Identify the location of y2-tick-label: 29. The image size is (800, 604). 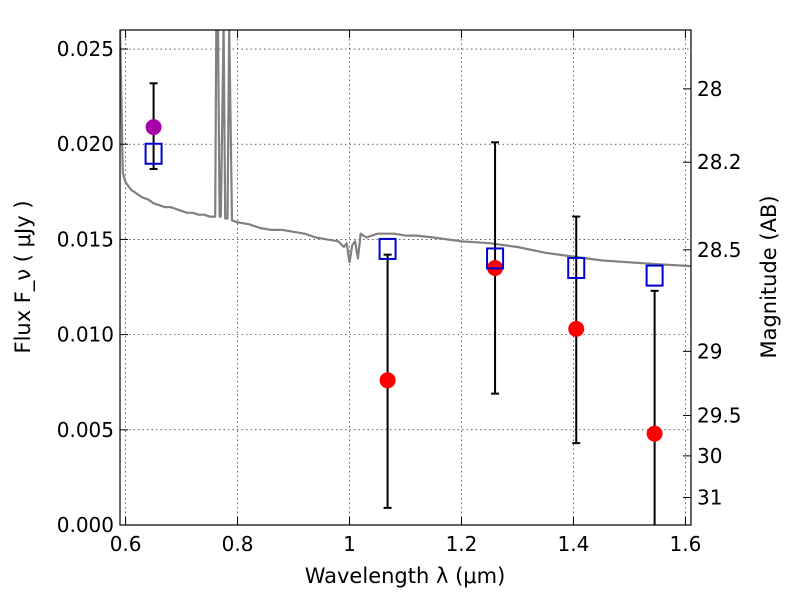
(709, 351).